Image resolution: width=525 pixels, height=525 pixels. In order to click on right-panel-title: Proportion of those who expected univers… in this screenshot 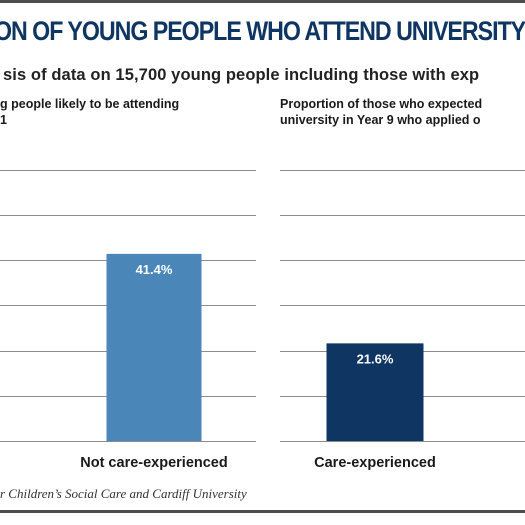, I will do `click(381, 112)`.